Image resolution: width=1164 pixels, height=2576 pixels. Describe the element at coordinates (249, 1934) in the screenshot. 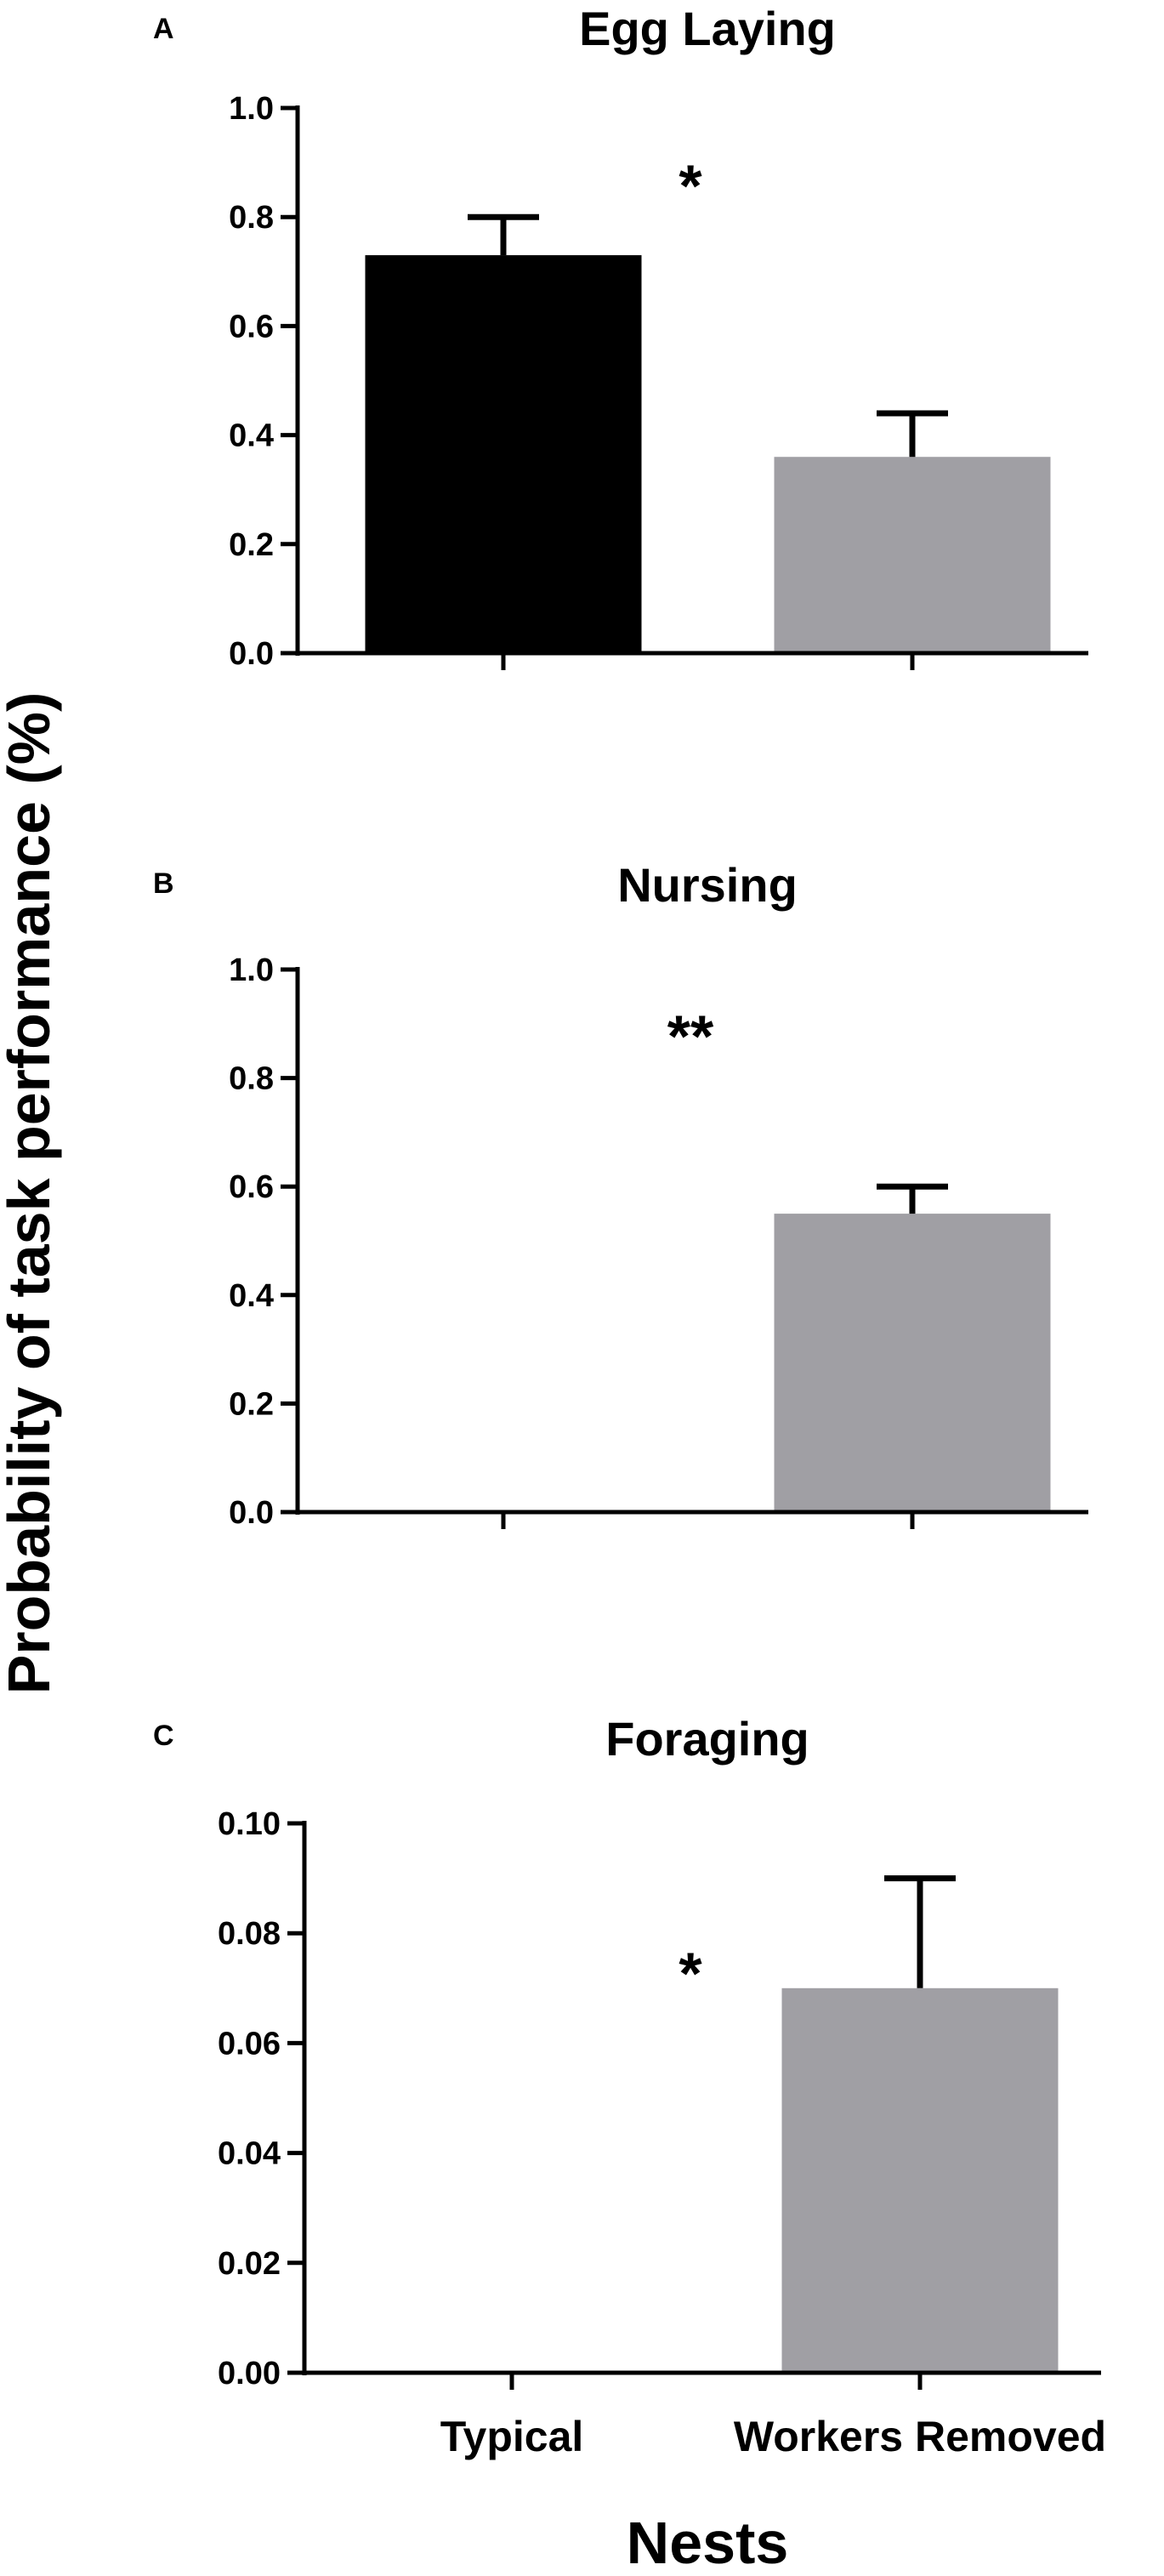

I see `y-tick-label: 0.08` at that location.